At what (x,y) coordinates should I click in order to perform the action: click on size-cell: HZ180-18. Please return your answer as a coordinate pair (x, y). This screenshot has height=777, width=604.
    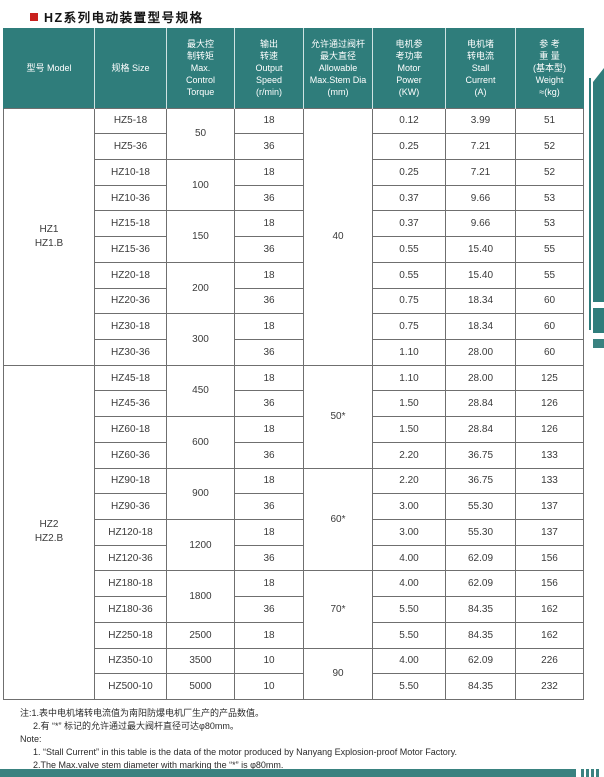
    Looking at the image, I should click on (130, 584).